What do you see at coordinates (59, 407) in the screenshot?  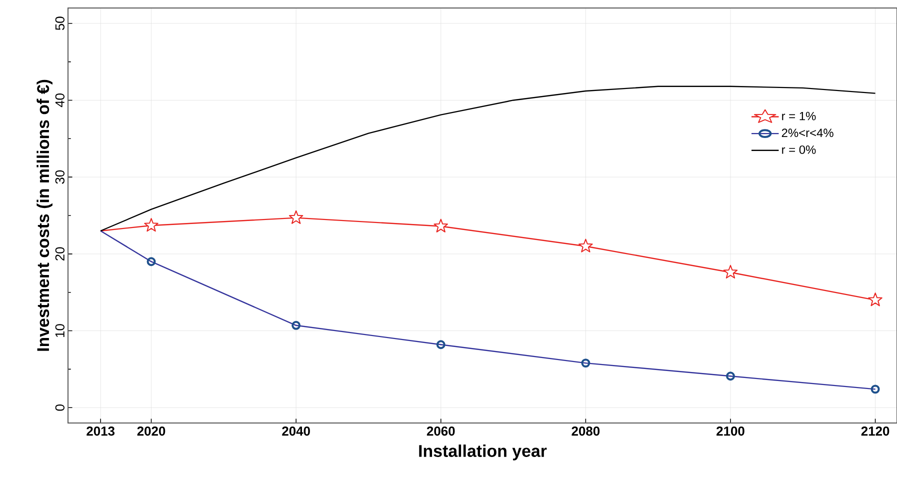 I see `y-tick-label: 0` at bounding box center [59, 407].